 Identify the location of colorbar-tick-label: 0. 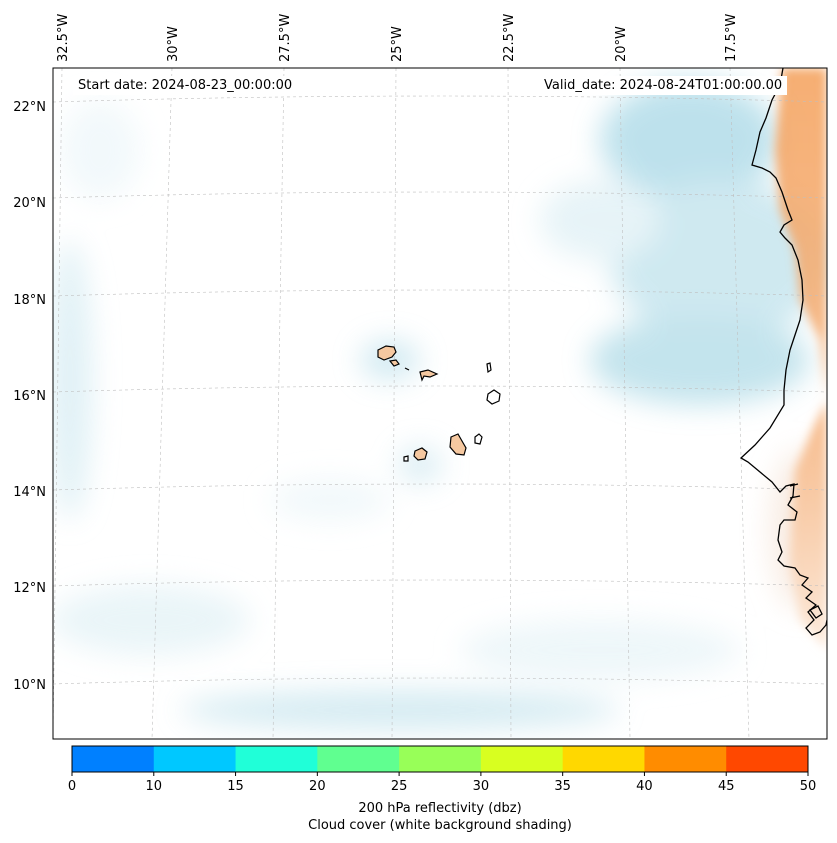
(72, 786).